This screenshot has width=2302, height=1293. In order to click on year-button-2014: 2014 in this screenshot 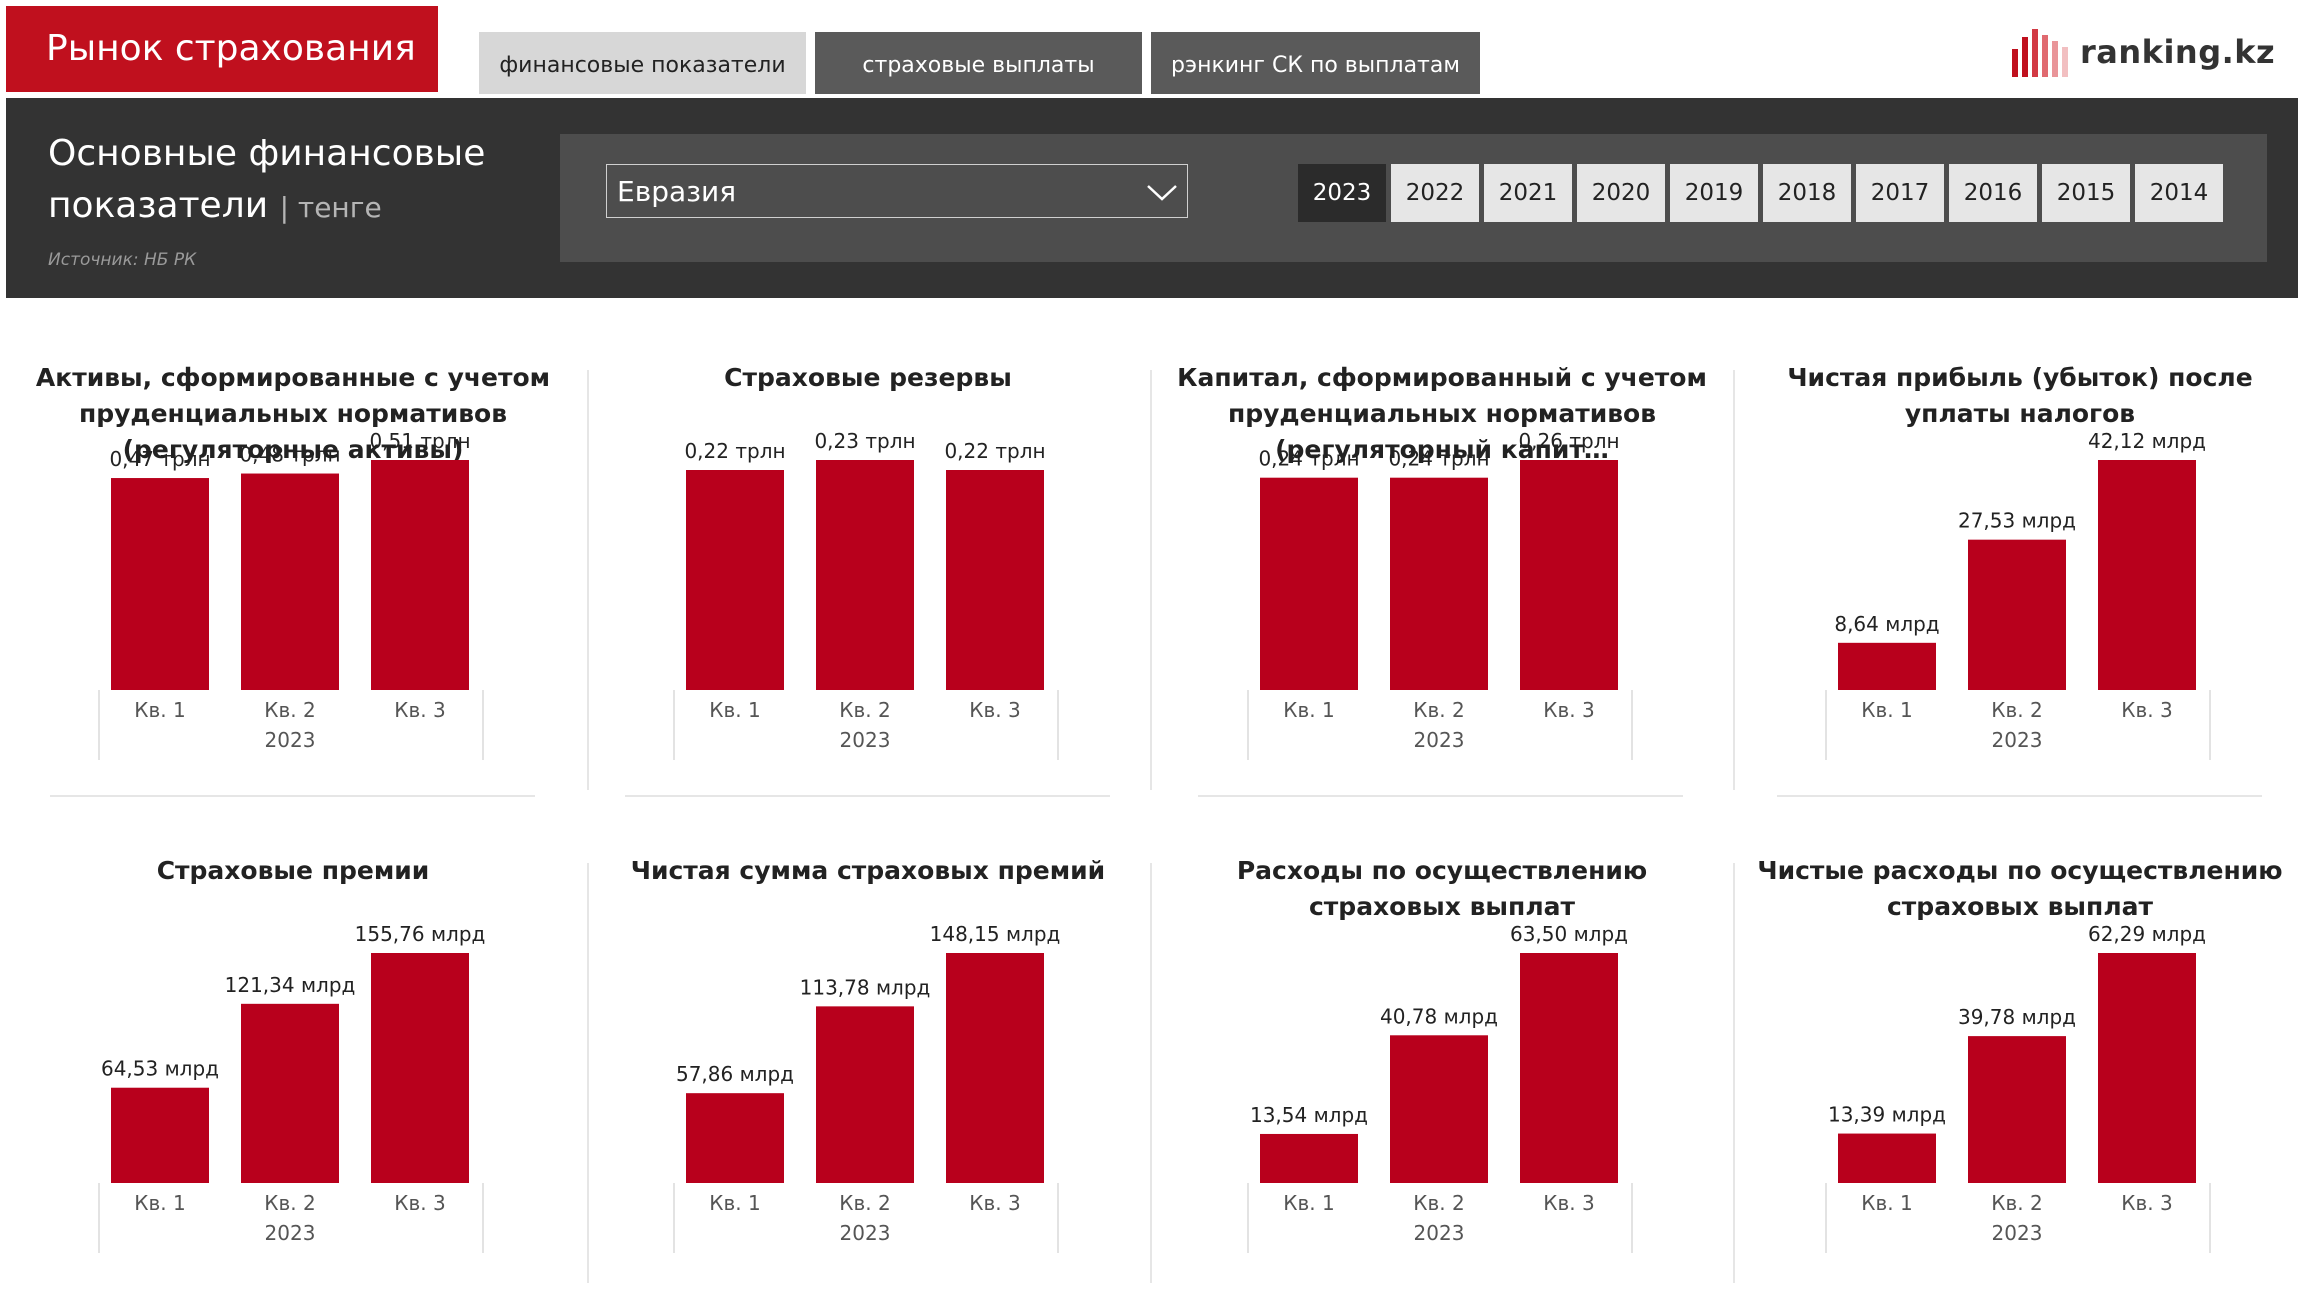, I will do `click(2179, 193)`.